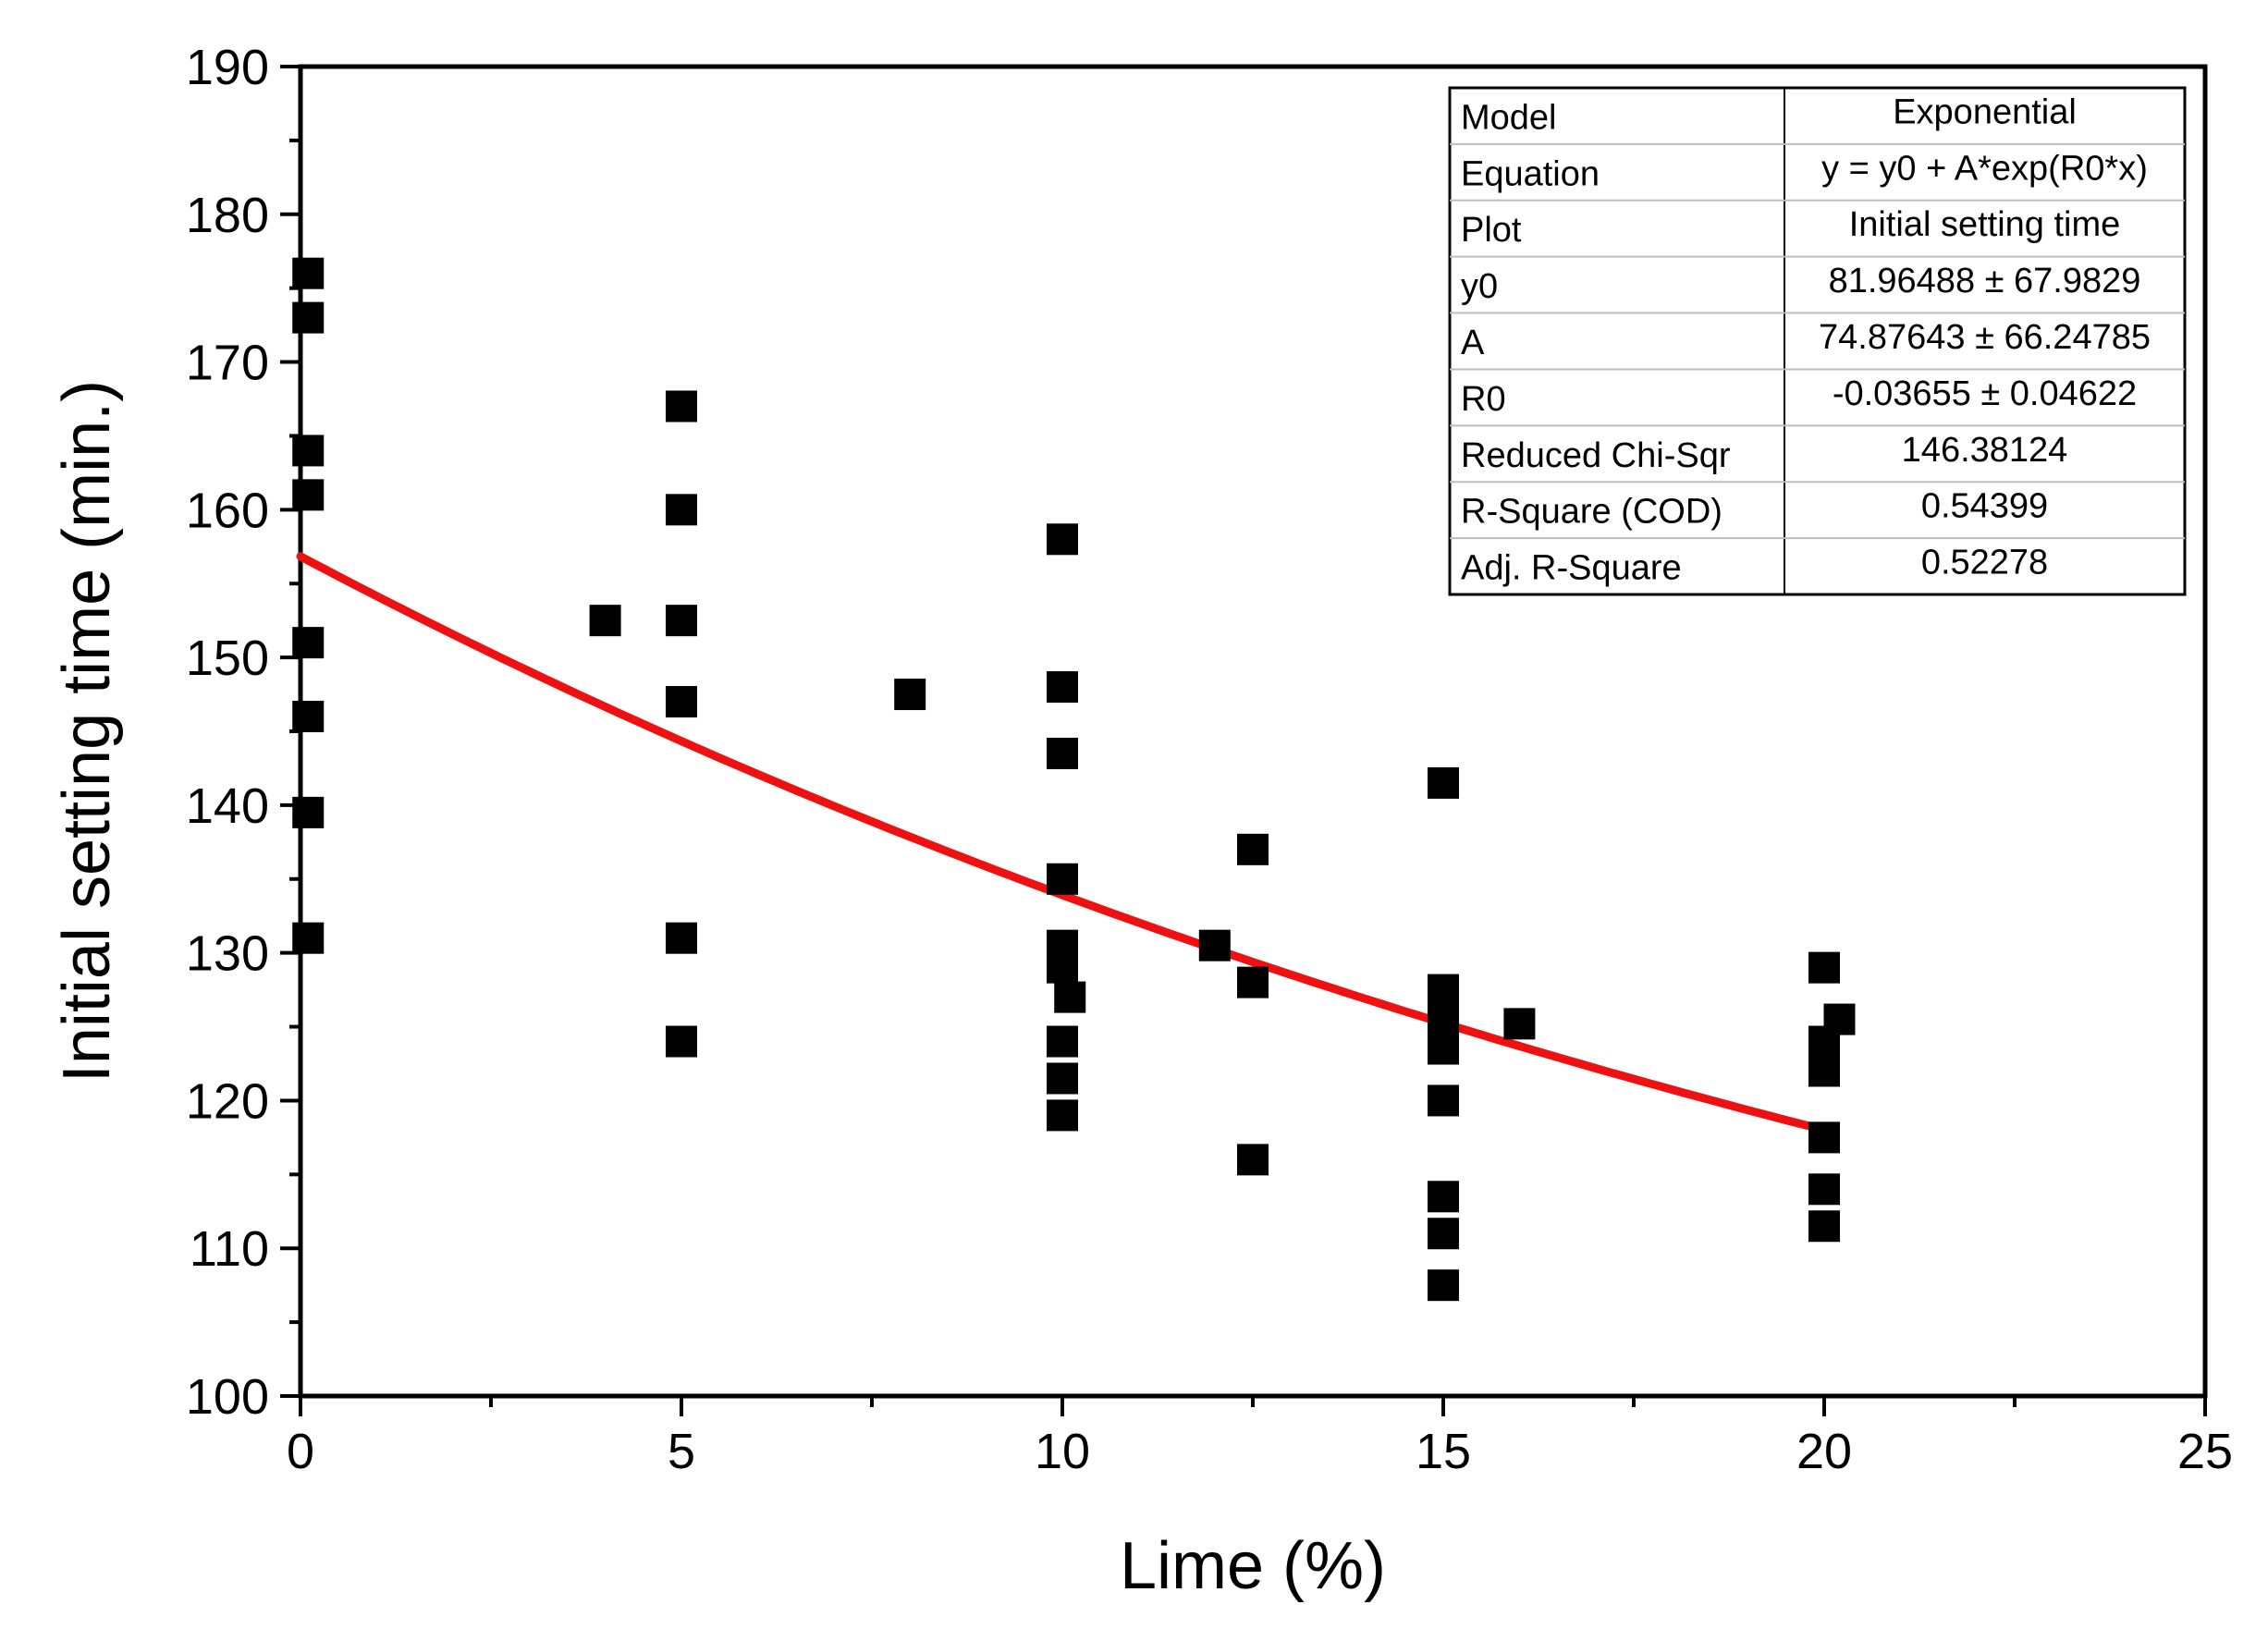  I want to click on y-tick-label: 110, so click(230, 1249).